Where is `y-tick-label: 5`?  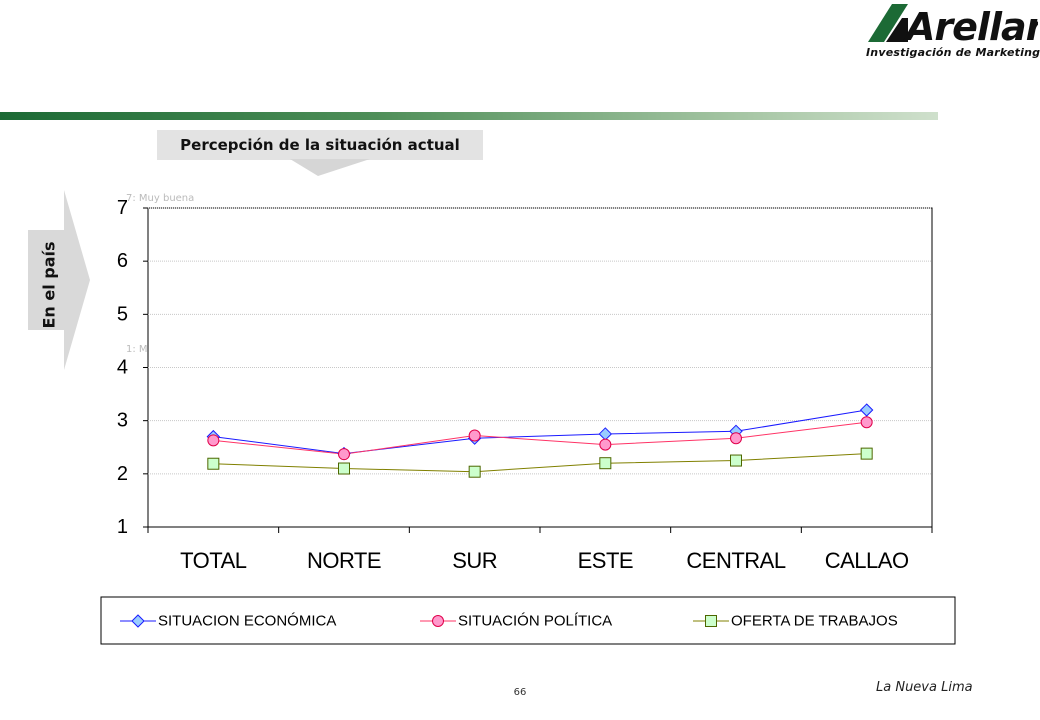 y-tick-label: 5 is located at coordinates (122, 314).